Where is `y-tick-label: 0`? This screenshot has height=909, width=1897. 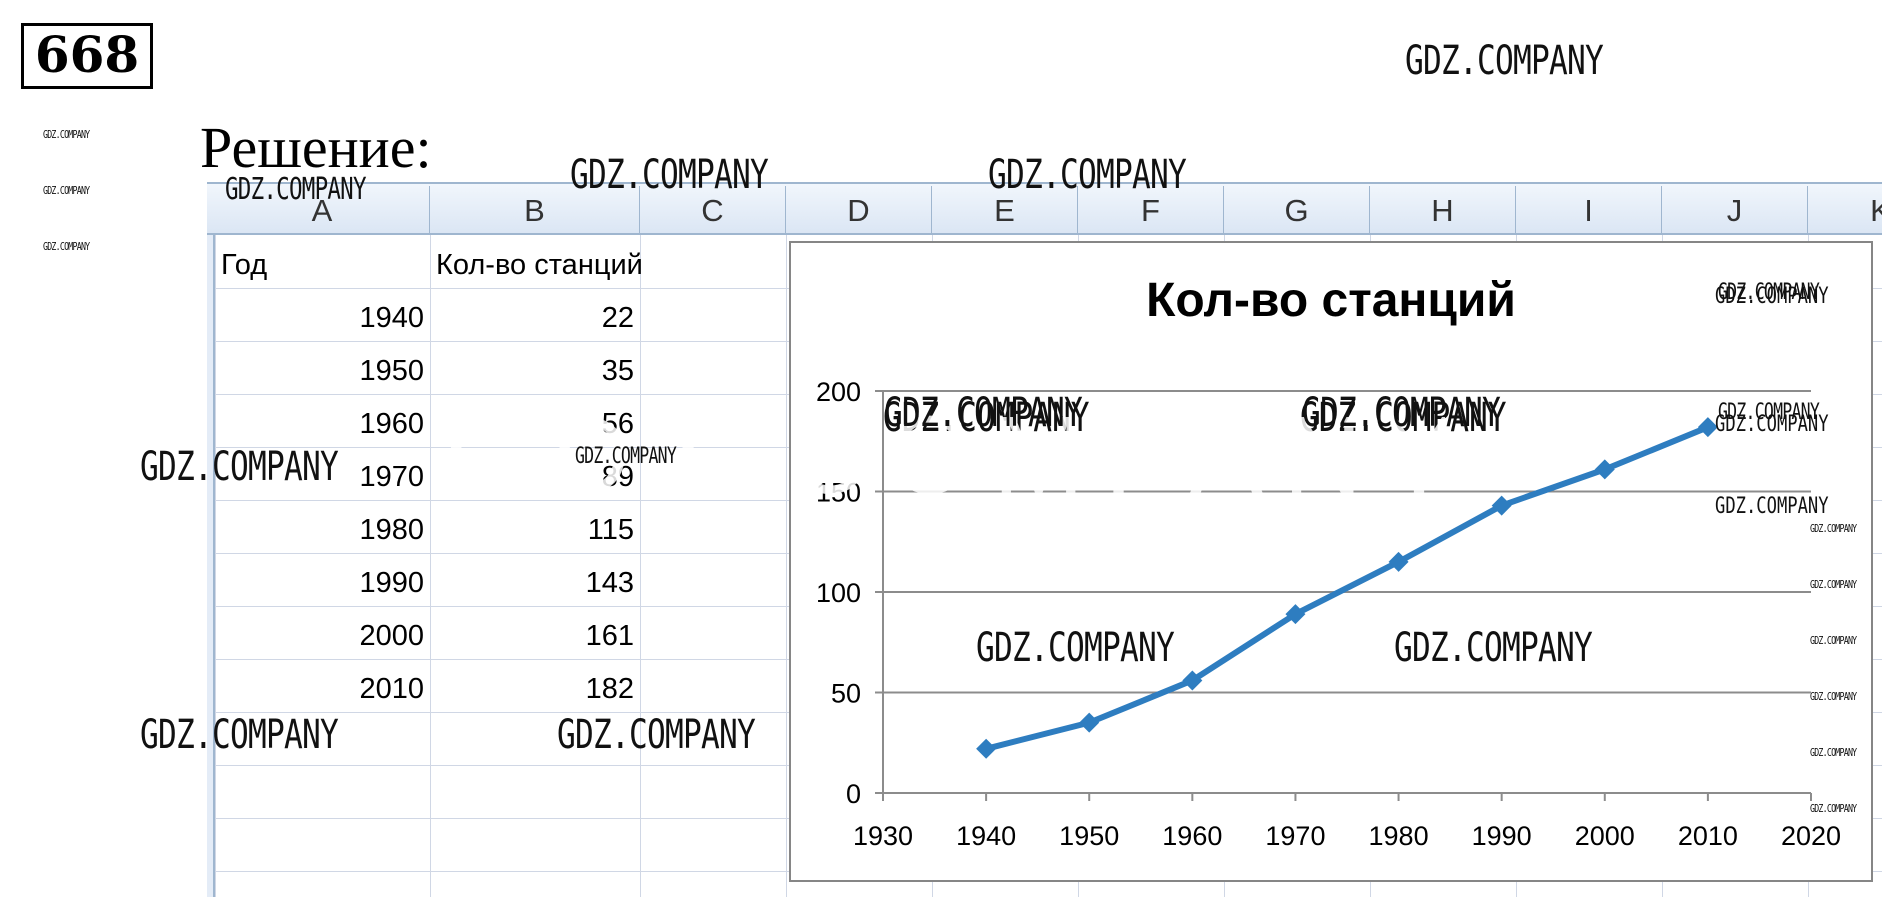 y-tick-label: 0 is located at coordinates (853, 794).